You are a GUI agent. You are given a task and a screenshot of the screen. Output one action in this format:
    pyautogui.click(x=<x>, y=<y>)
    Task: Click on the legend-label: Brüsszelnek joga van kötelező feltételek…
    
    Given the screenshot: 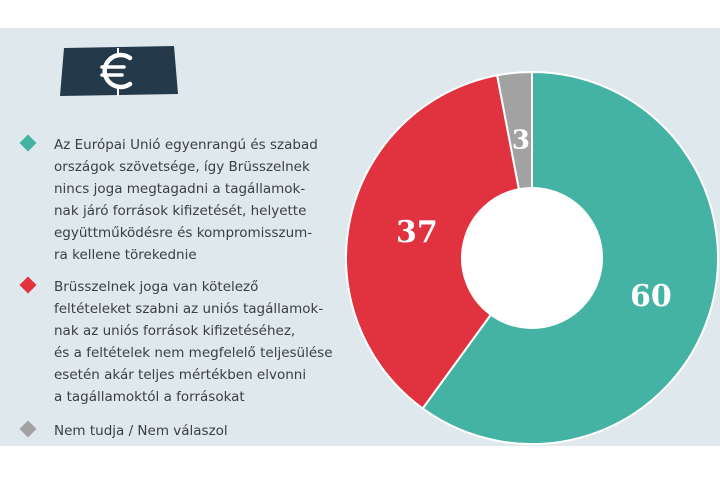 What is the action you would take?
    pyautogui.click(x=193, y=342)
    